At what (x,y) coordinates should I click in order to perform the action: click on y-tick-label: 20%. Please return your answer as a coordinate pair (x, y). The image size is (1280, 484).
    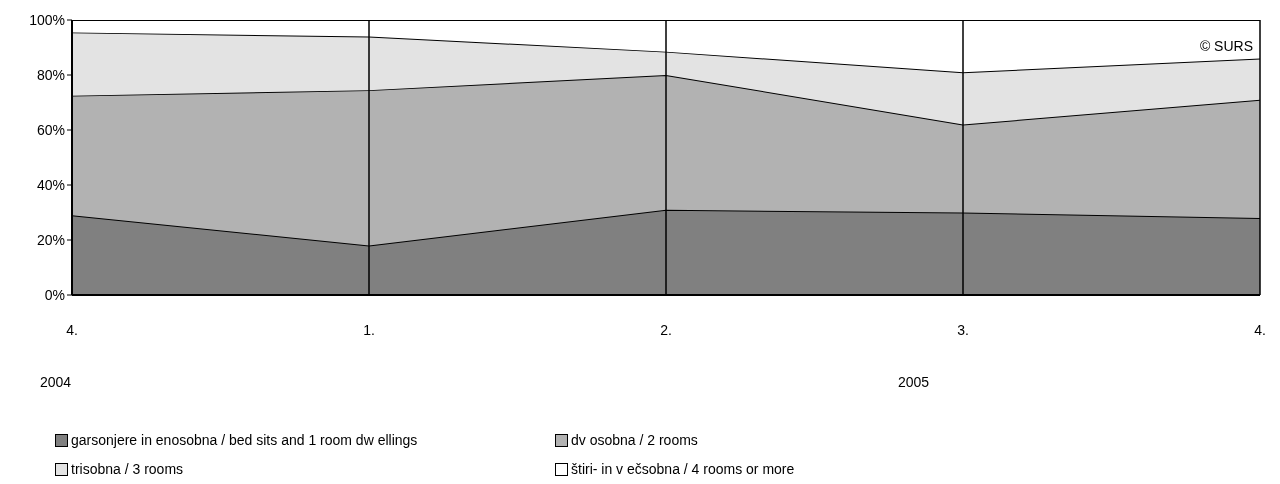
    Looking at the image, I should click on (50, 239).